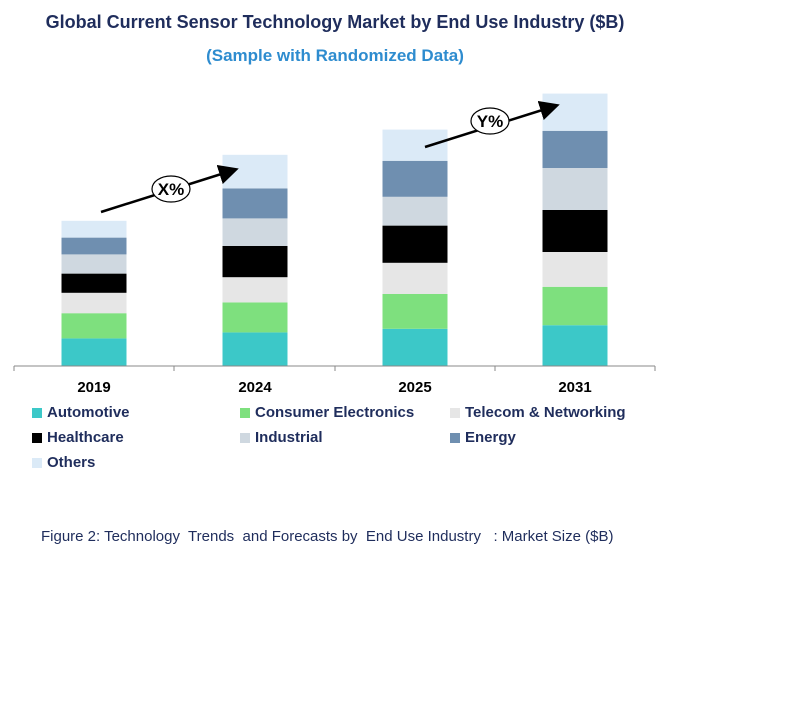  What do you see at coordinates (574, 387) in the screenshot?
I see `x-tick-label: 2031` at bounding box center [574, 387].